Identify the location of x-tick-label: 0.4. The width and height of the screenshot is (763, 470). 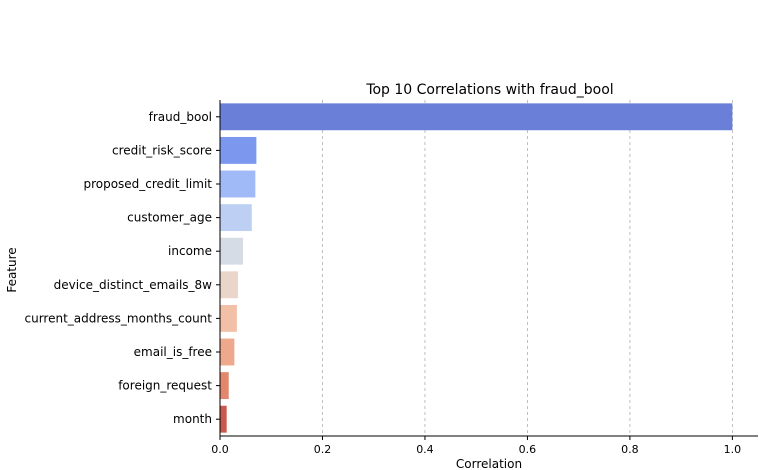
(425, 449).